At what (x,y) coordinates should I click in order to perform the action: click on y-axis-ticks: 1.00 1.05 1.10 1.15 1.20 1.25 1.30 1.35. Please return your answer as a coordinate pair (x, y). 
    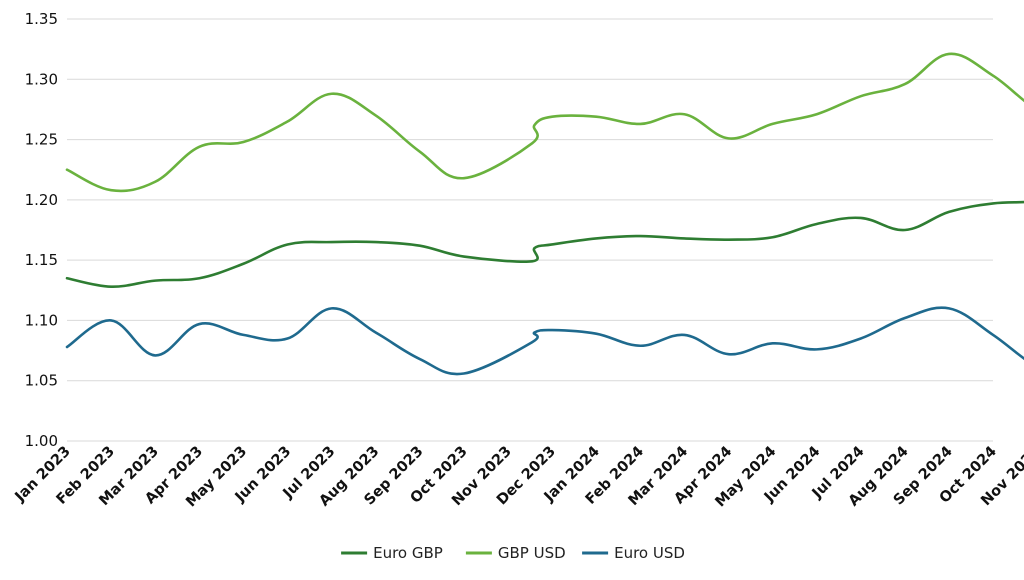
    Looking at the image, I should click on (41, 230).